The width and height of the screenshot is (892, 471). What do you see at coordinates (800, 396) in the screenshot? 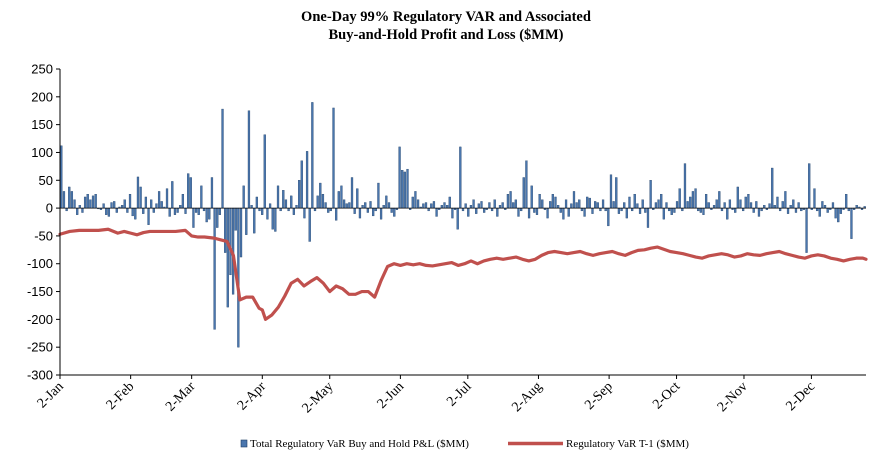
I see `x-tick-label: 2-Dec` at bounding box center [800, 396].